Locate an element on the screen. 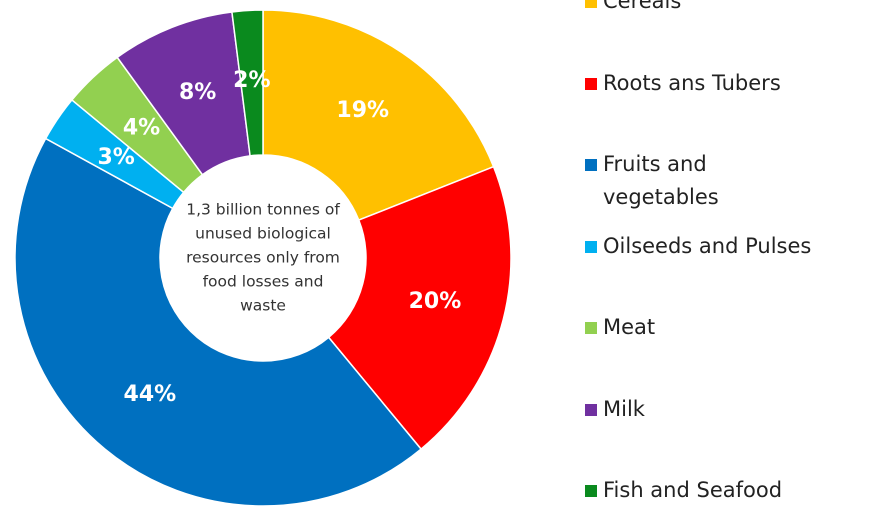 The image size is (875, 513). legend-label: Roots ans Tubers is located at coordinates (692, 82).